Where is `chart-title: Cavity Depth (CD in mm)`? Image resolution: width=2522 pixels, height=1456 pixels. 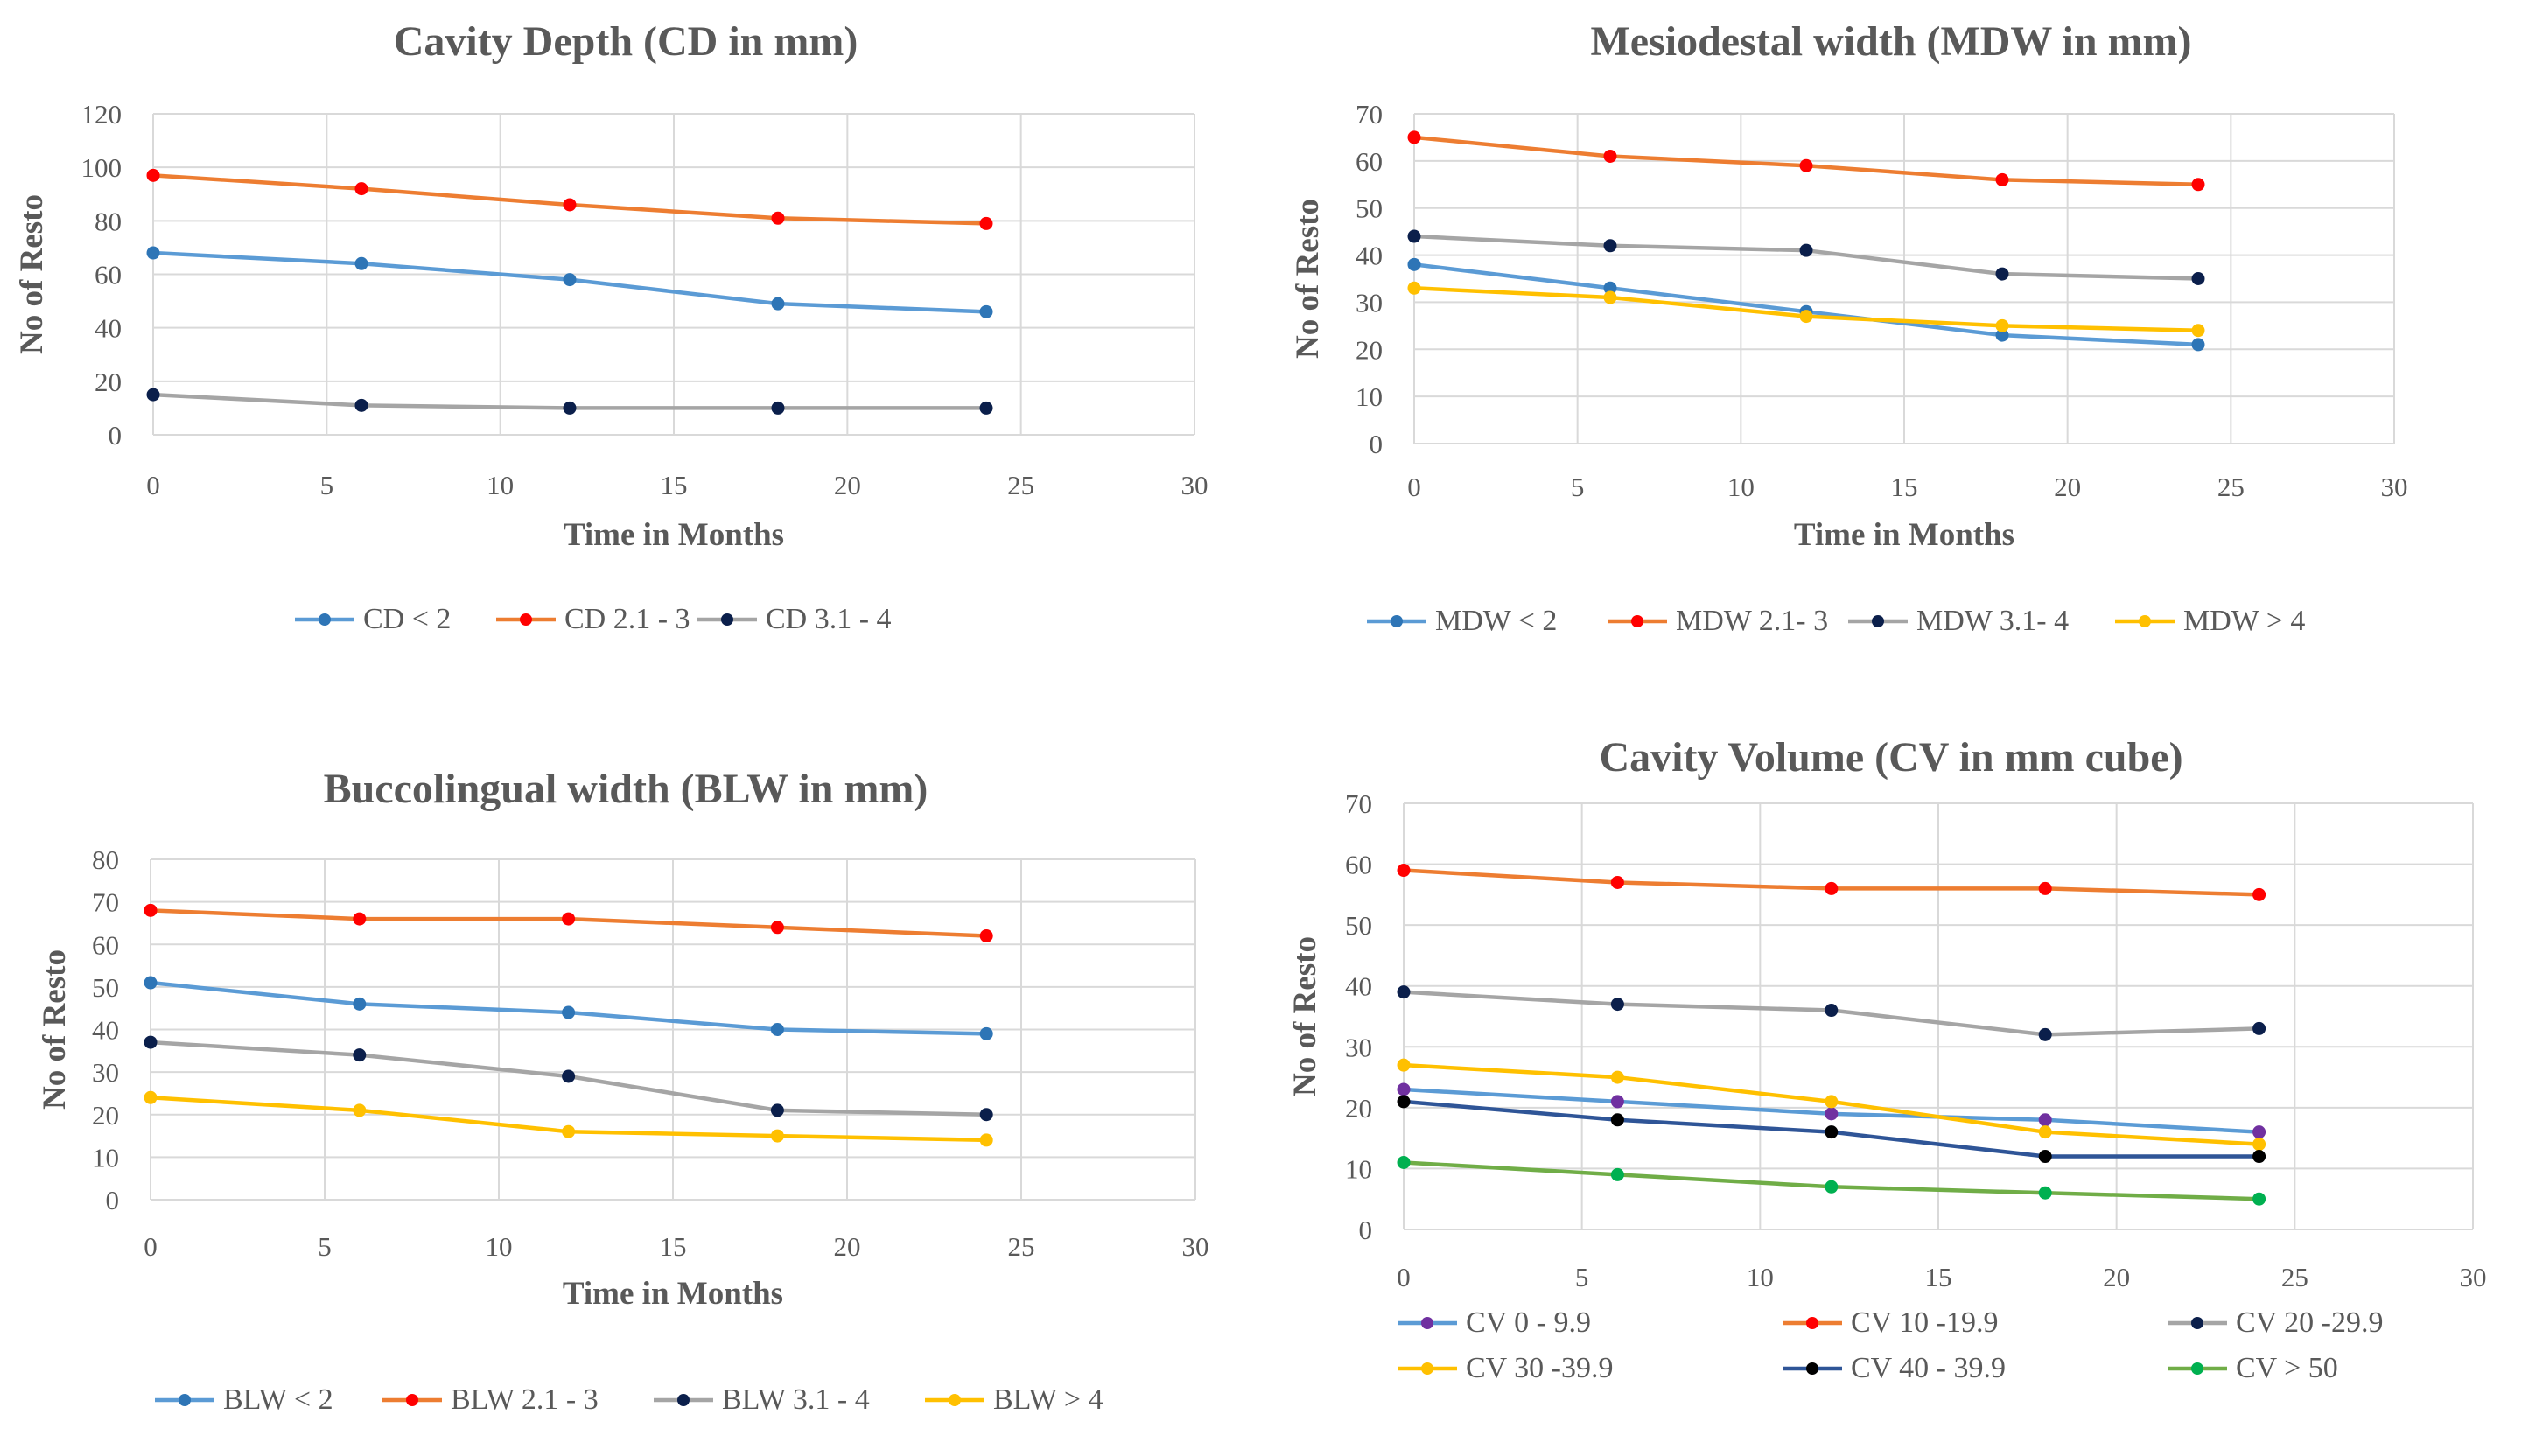
chart-title: Cavity Depth (CD in mm) is located at coordinates (625, 41).